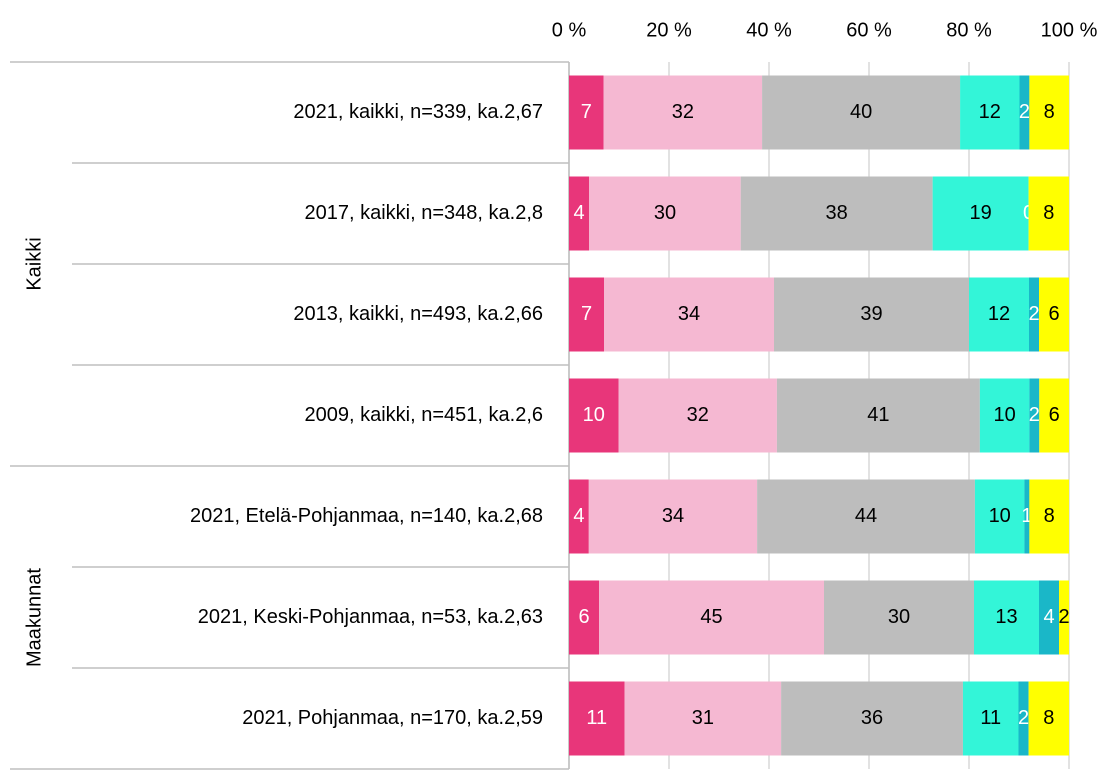  Describe the element at coordinates (366, 516) in the screenshot. I see `y-tick-label: 2021, Etelä-Pohjanmaa, n=140, ka.2,68` at that location.